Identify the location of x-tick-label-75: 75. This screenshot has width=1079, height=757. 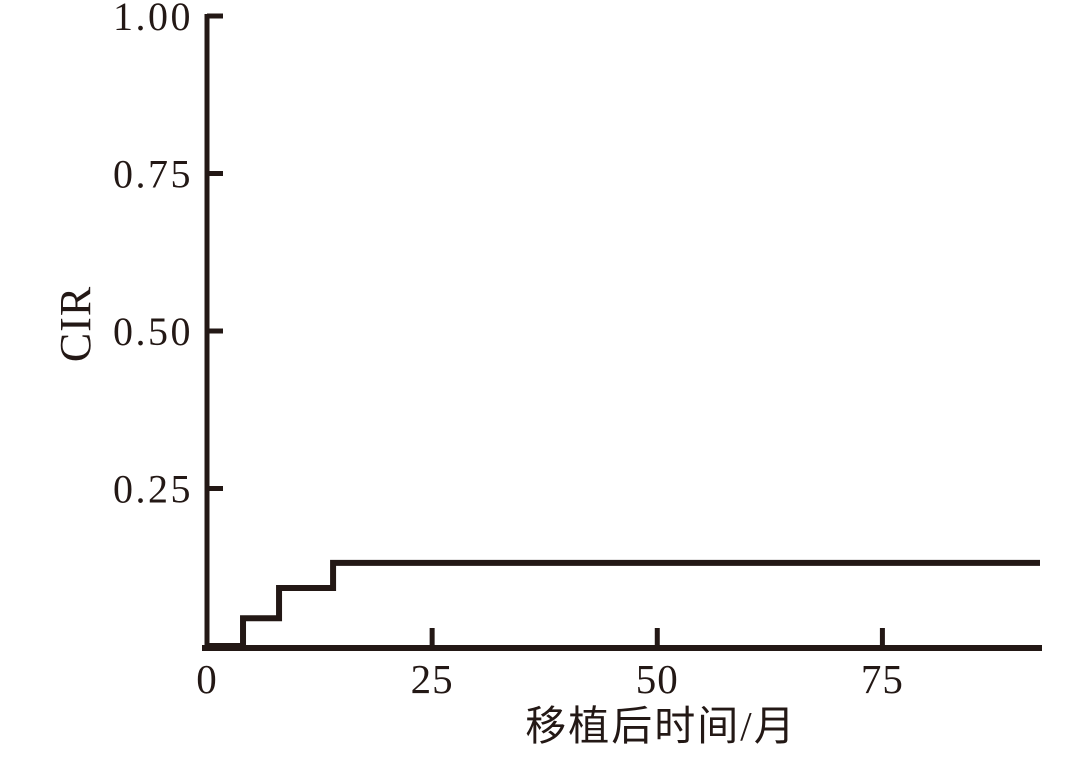
(882, 679).